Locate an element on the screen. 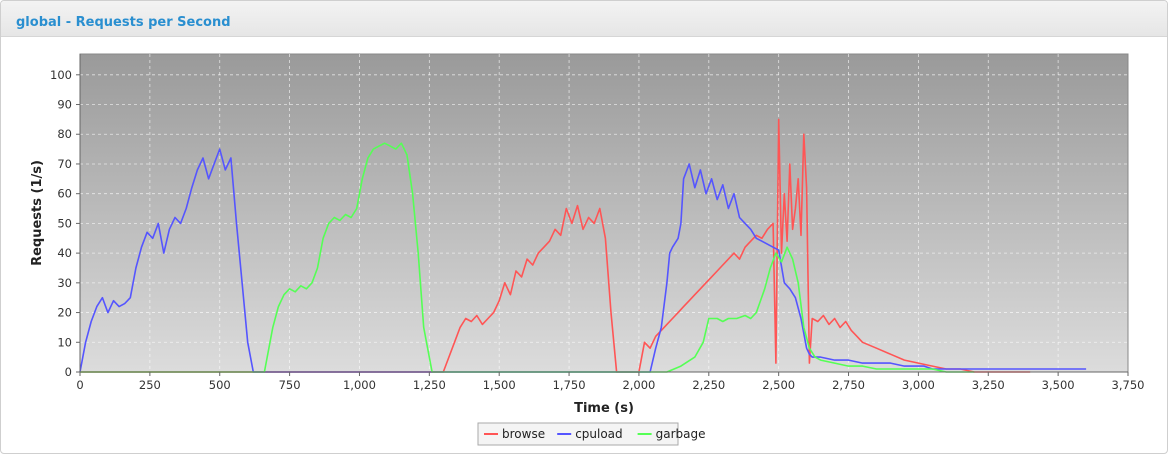 This screenshot has width=1170, height=458. legend-label-browse: browse is located at coordinates (523, 434).